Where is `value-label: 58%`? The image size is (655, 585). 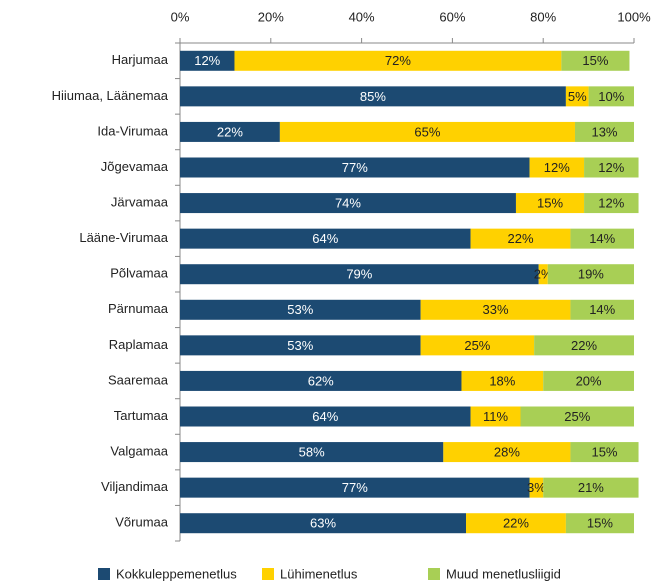 value-label: 58% is located at coordinates (312, 452).